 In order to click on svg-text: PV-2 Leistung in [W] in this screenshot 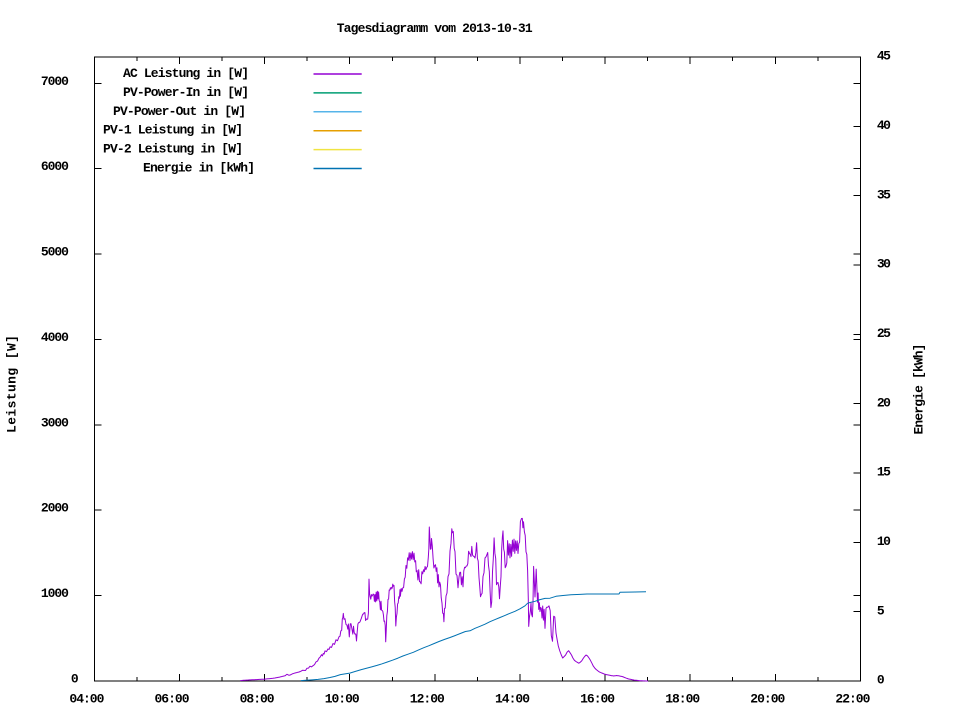, I will do `click(173, 149)`.